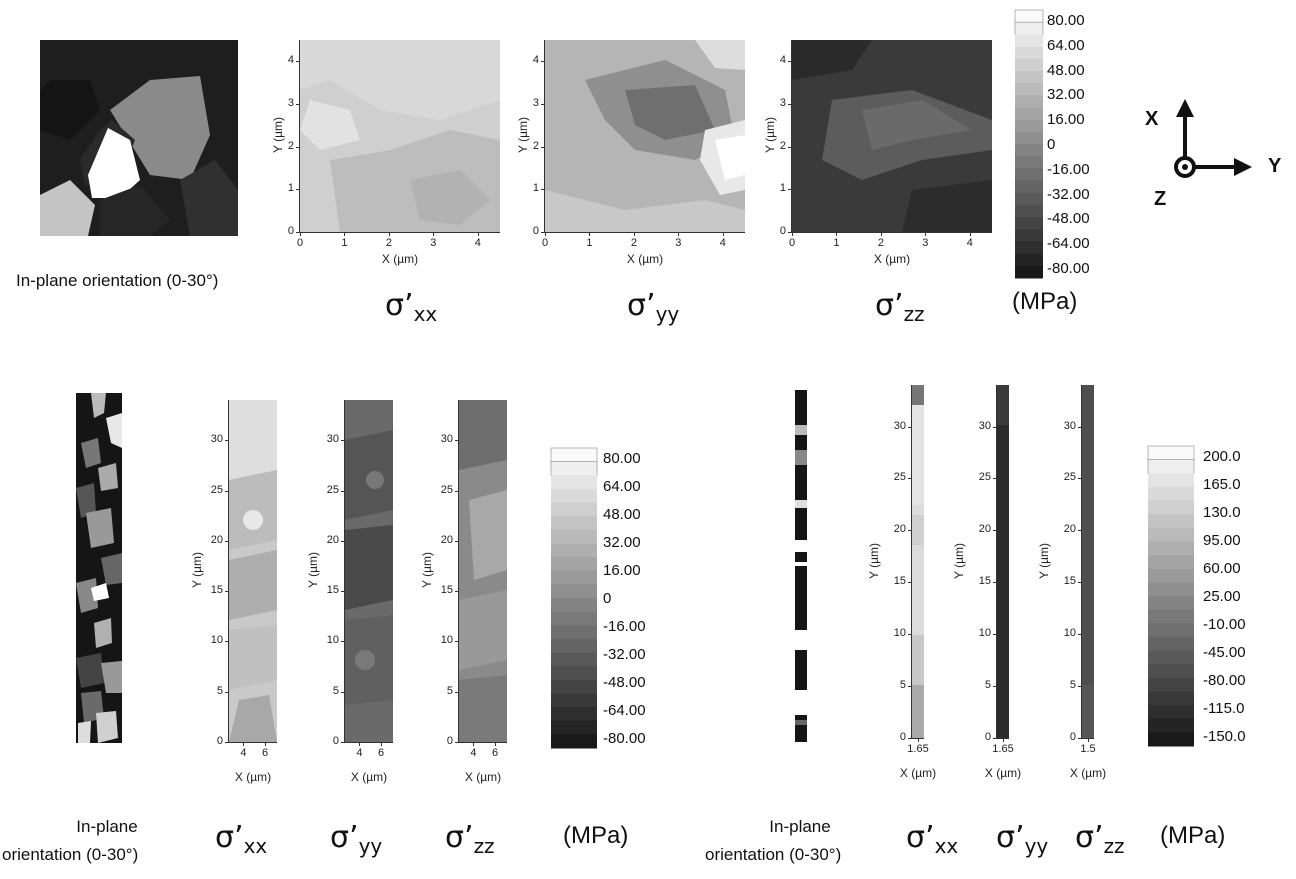  What do you see at coordinates (243, 753) in the screenshot?
I see `bl-bl-xx-xtick-label: 4` at bounding box center [243, 753].